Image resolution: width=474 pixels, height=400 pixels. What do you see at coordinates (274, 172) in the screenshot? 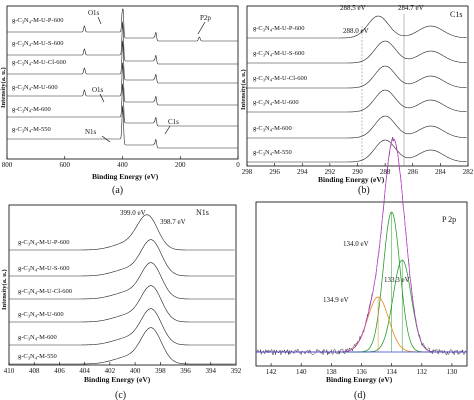
I see `panel-b-tick-label: 296` at bounding box center [274, 172].